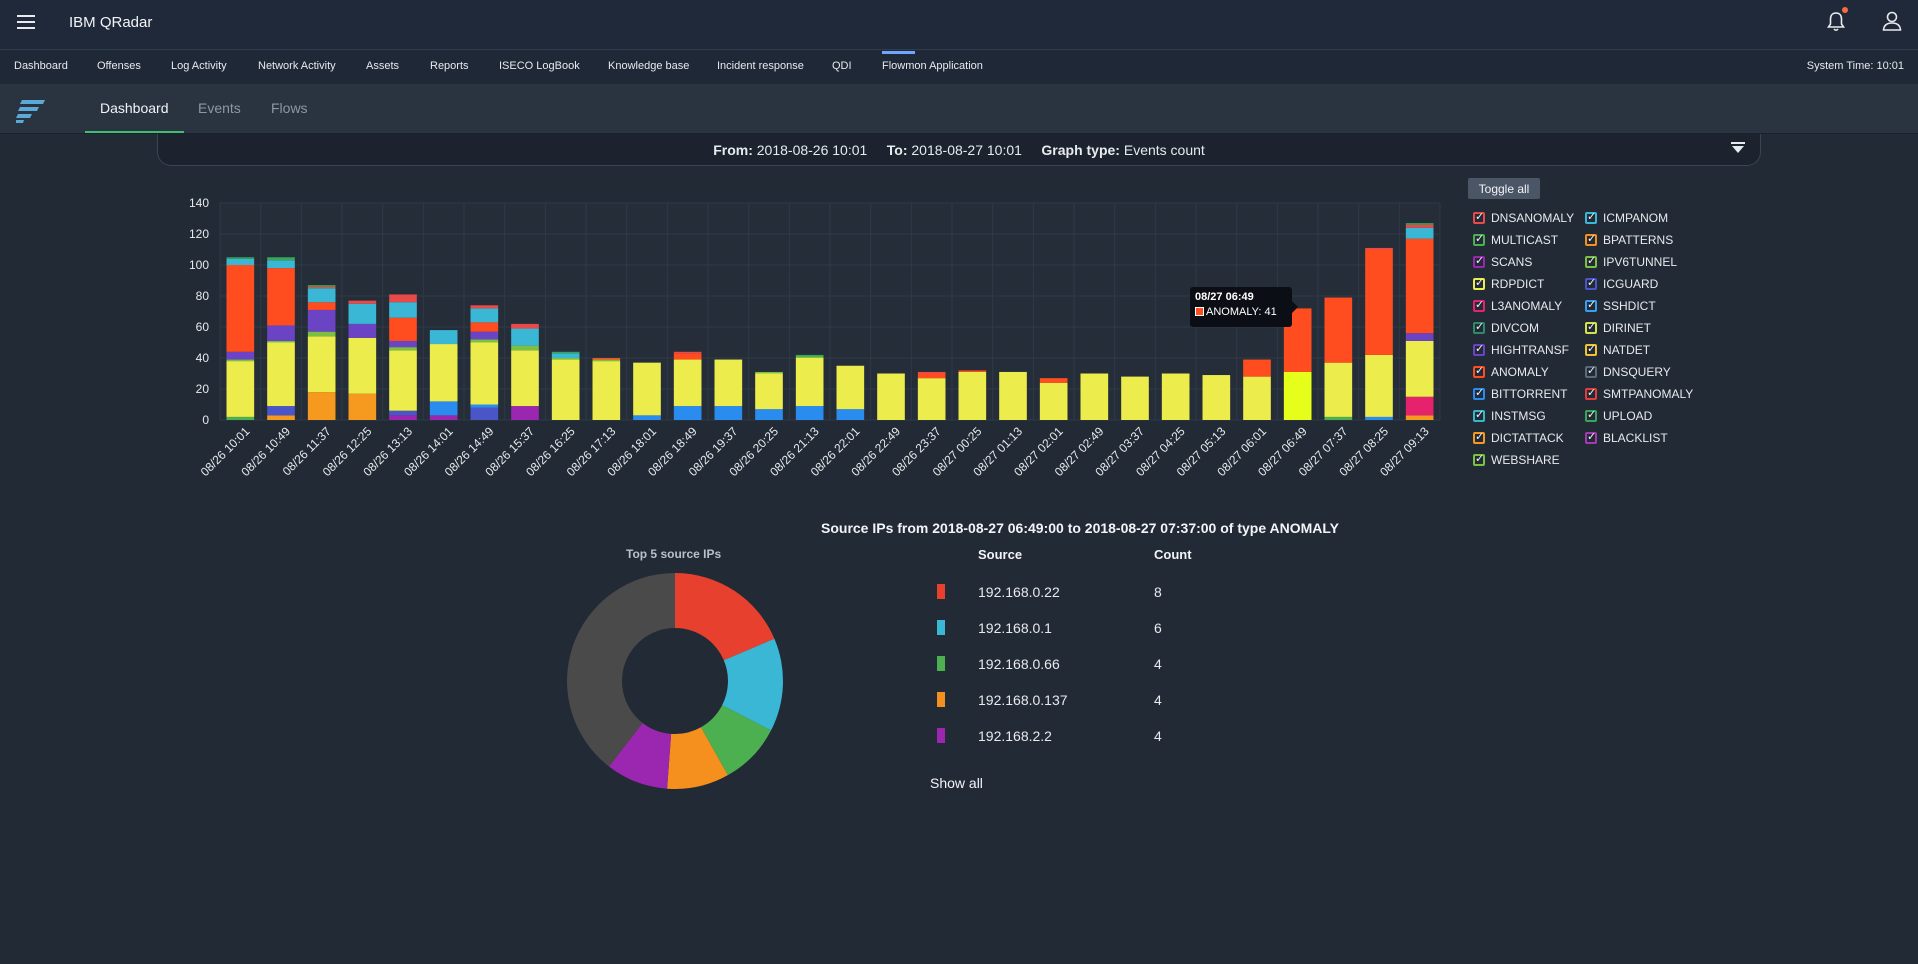 The width and height of the screenshot is (1918, 964). I want to click on legend-item-ipv6tunnel: IPV6TUNNEL, so click(1631, 261).